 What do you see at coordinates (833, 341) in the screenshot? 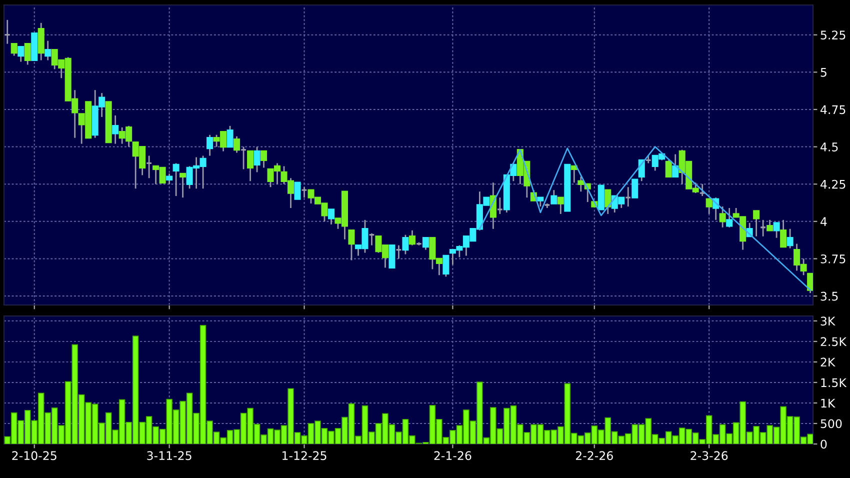
I see `y-tick-label: 2.5K` at bounding box center [833, 341].